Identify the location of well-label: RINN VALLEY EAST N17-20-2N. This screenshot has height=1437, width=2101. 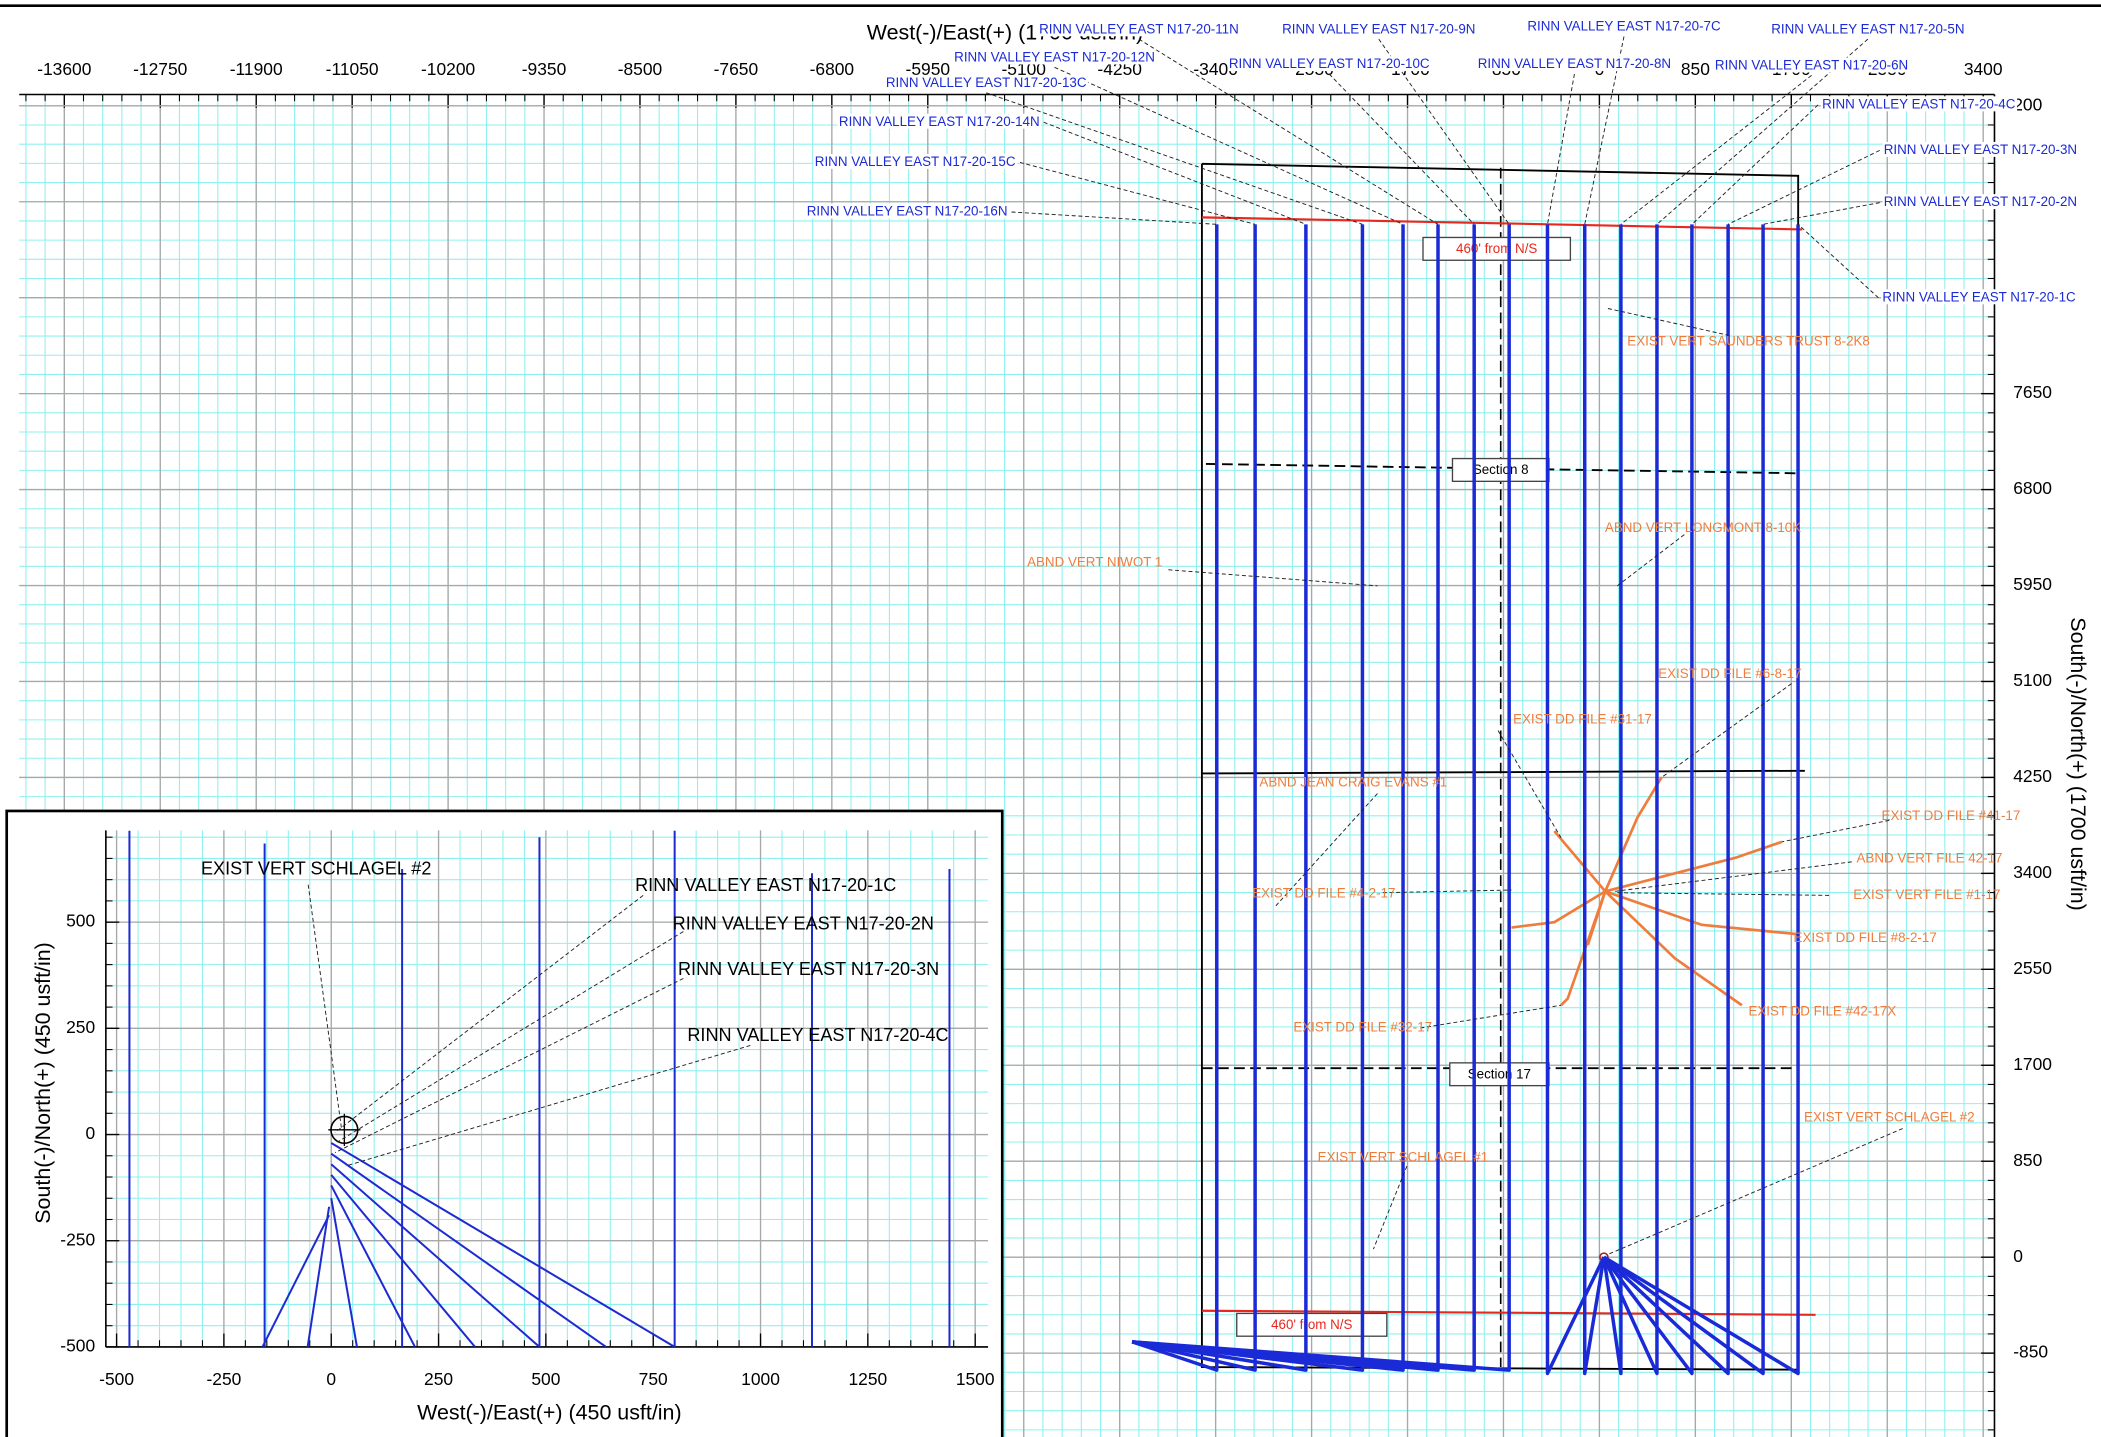
(1980, 201).